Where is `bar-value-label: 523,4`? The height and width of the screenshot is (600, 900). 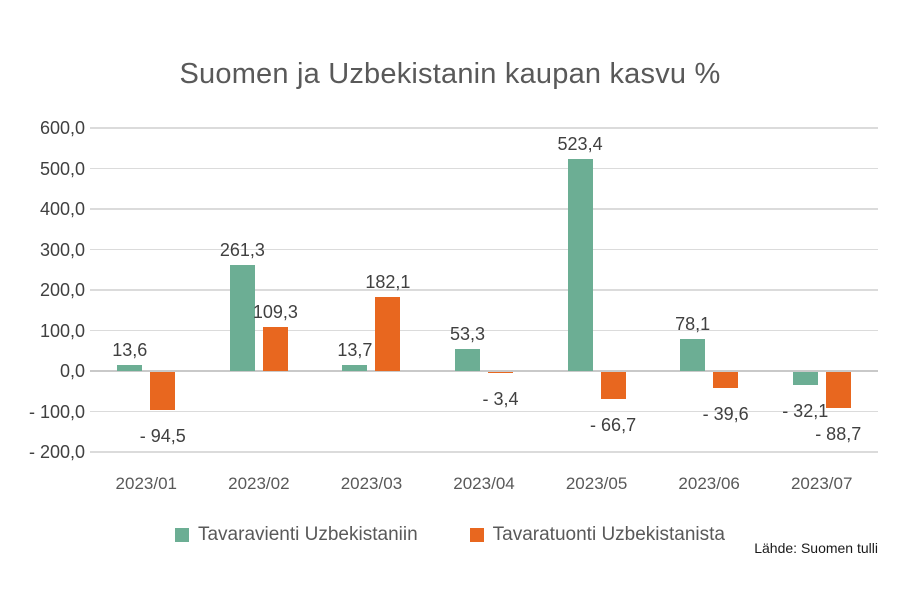 bar-value-label: 523,4 is located at coordinates (580, 144).